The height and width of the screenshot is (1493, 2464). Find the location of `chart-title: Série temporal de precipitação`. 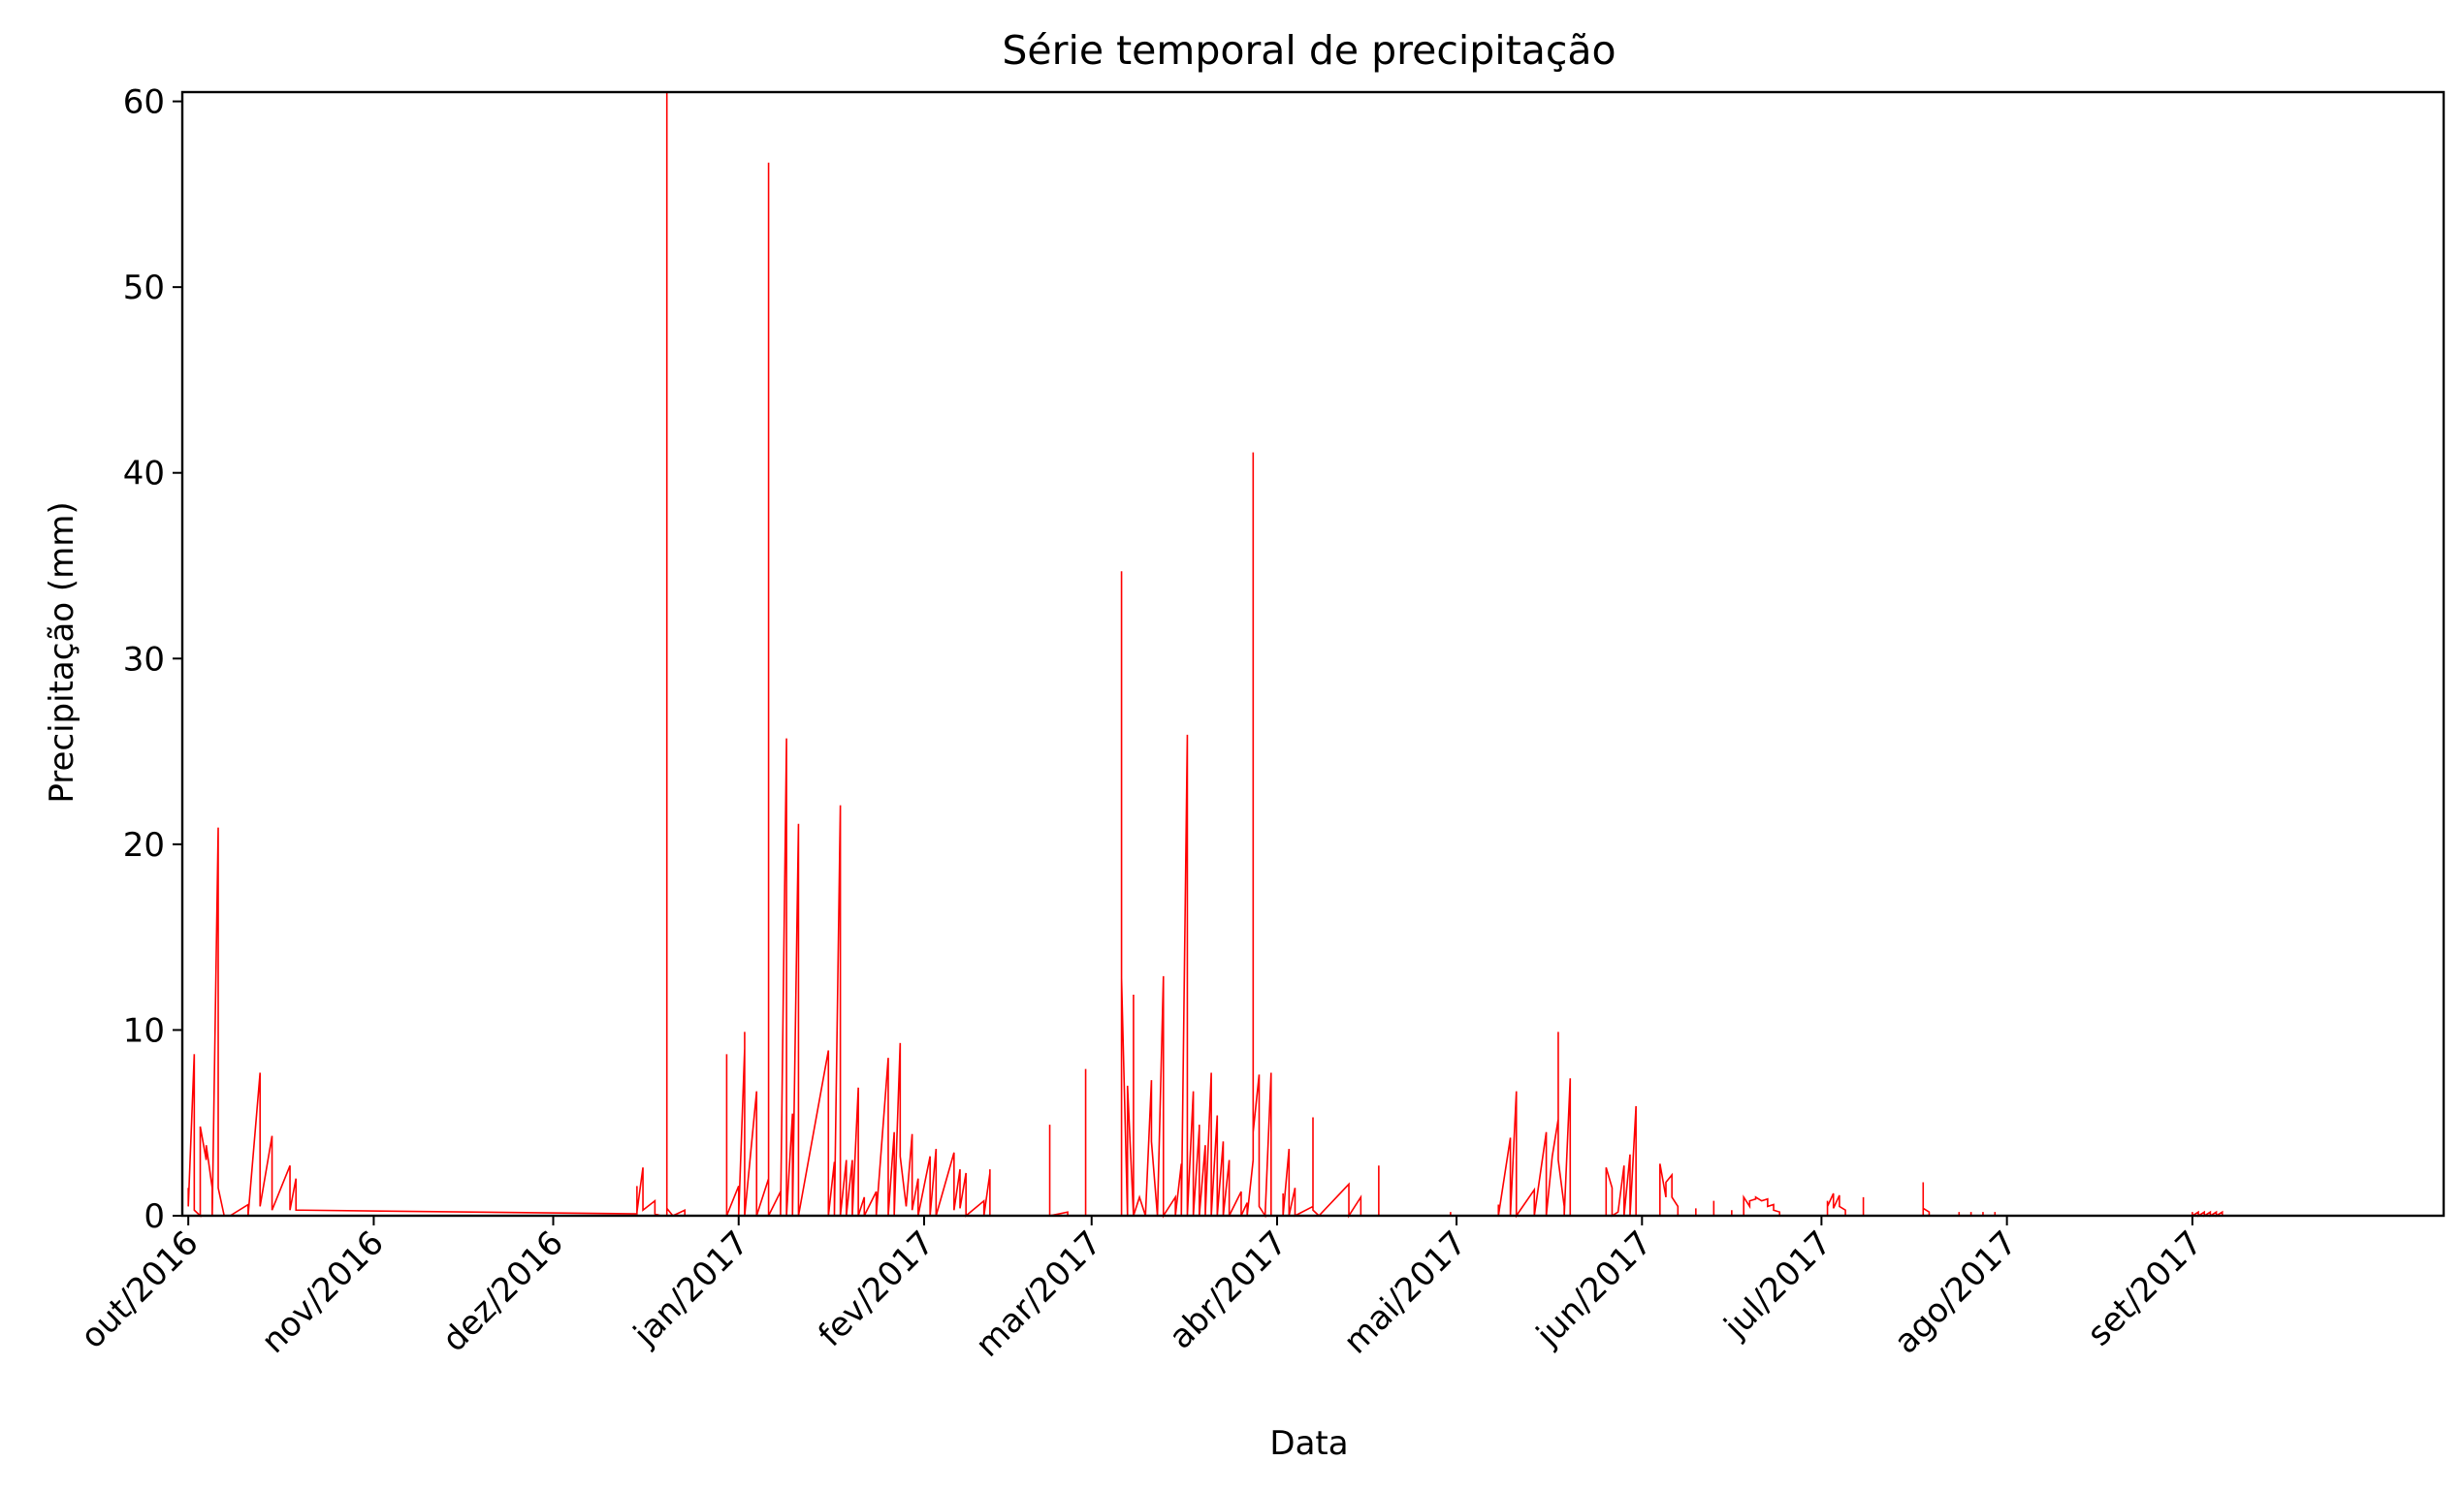

chart-title: Série temporal de precipitação is located at coordinates (1309, 50).